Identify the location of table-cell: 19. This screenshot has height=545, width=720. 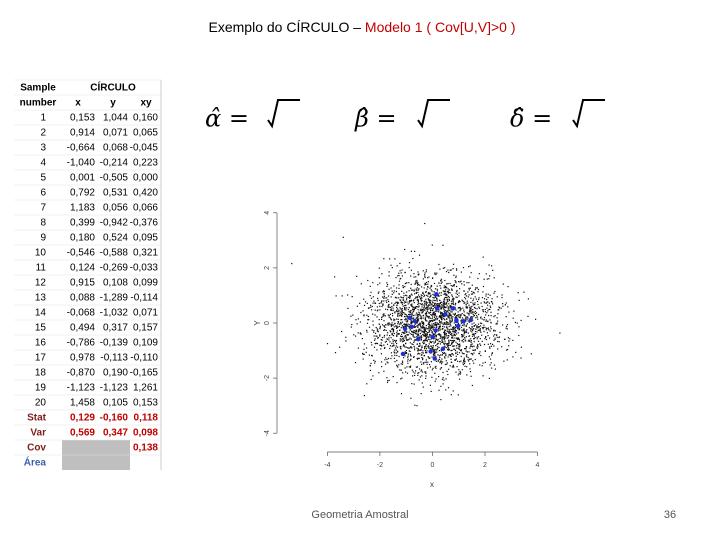
(41, 388).